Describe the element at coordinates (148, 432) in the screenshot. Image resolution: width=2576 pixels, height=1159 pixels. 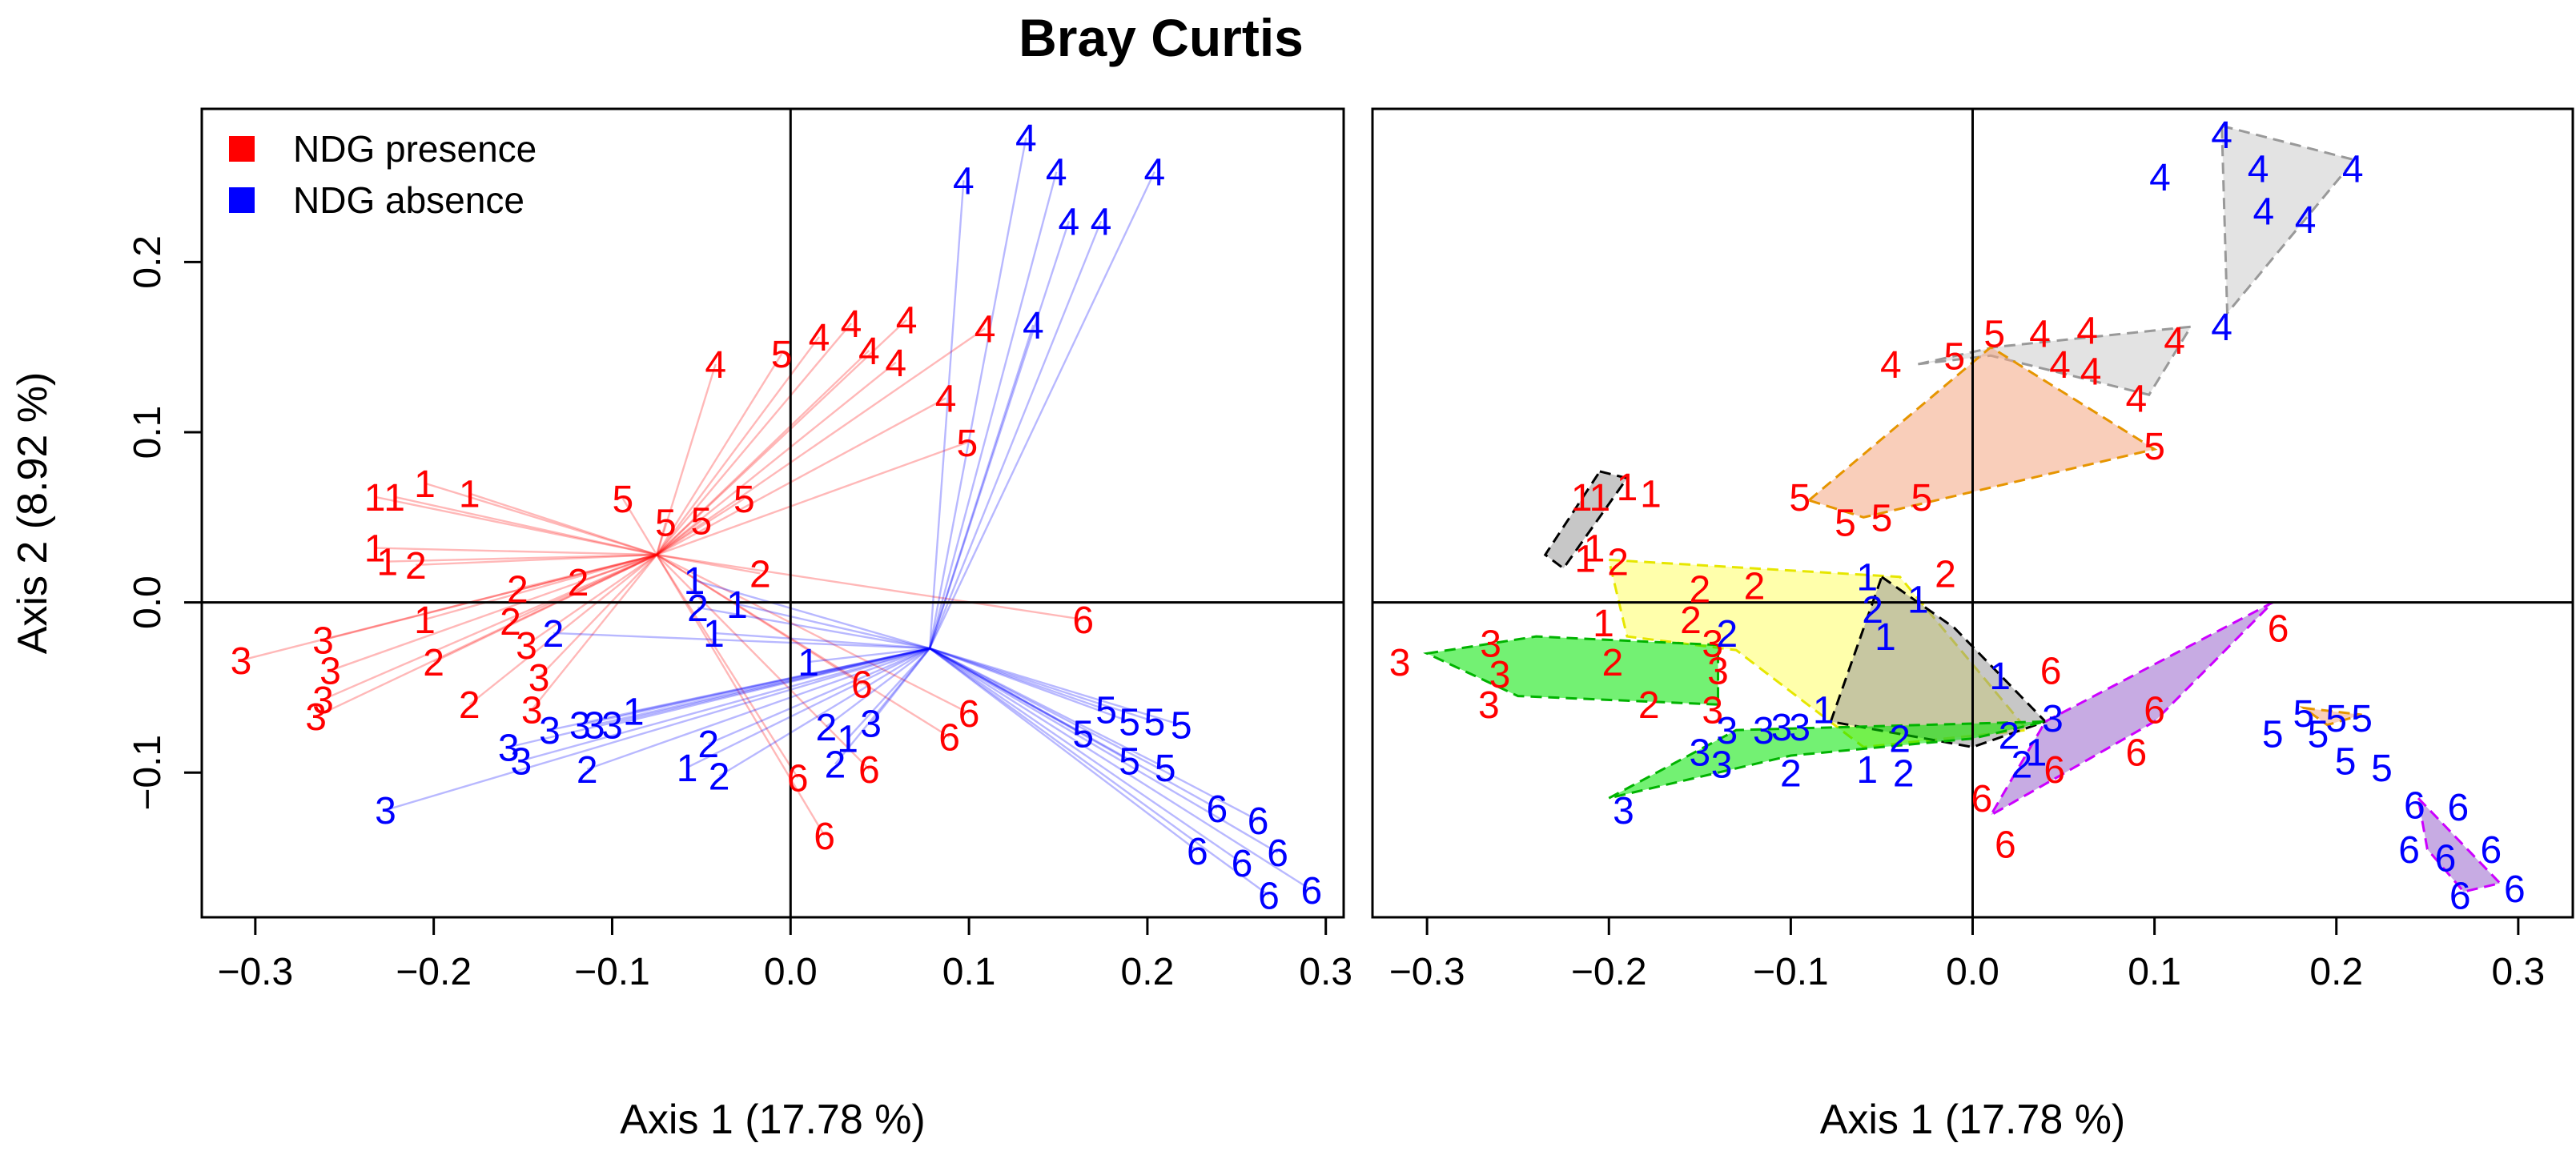
I see `y-tick-label: 0.1` at that location.